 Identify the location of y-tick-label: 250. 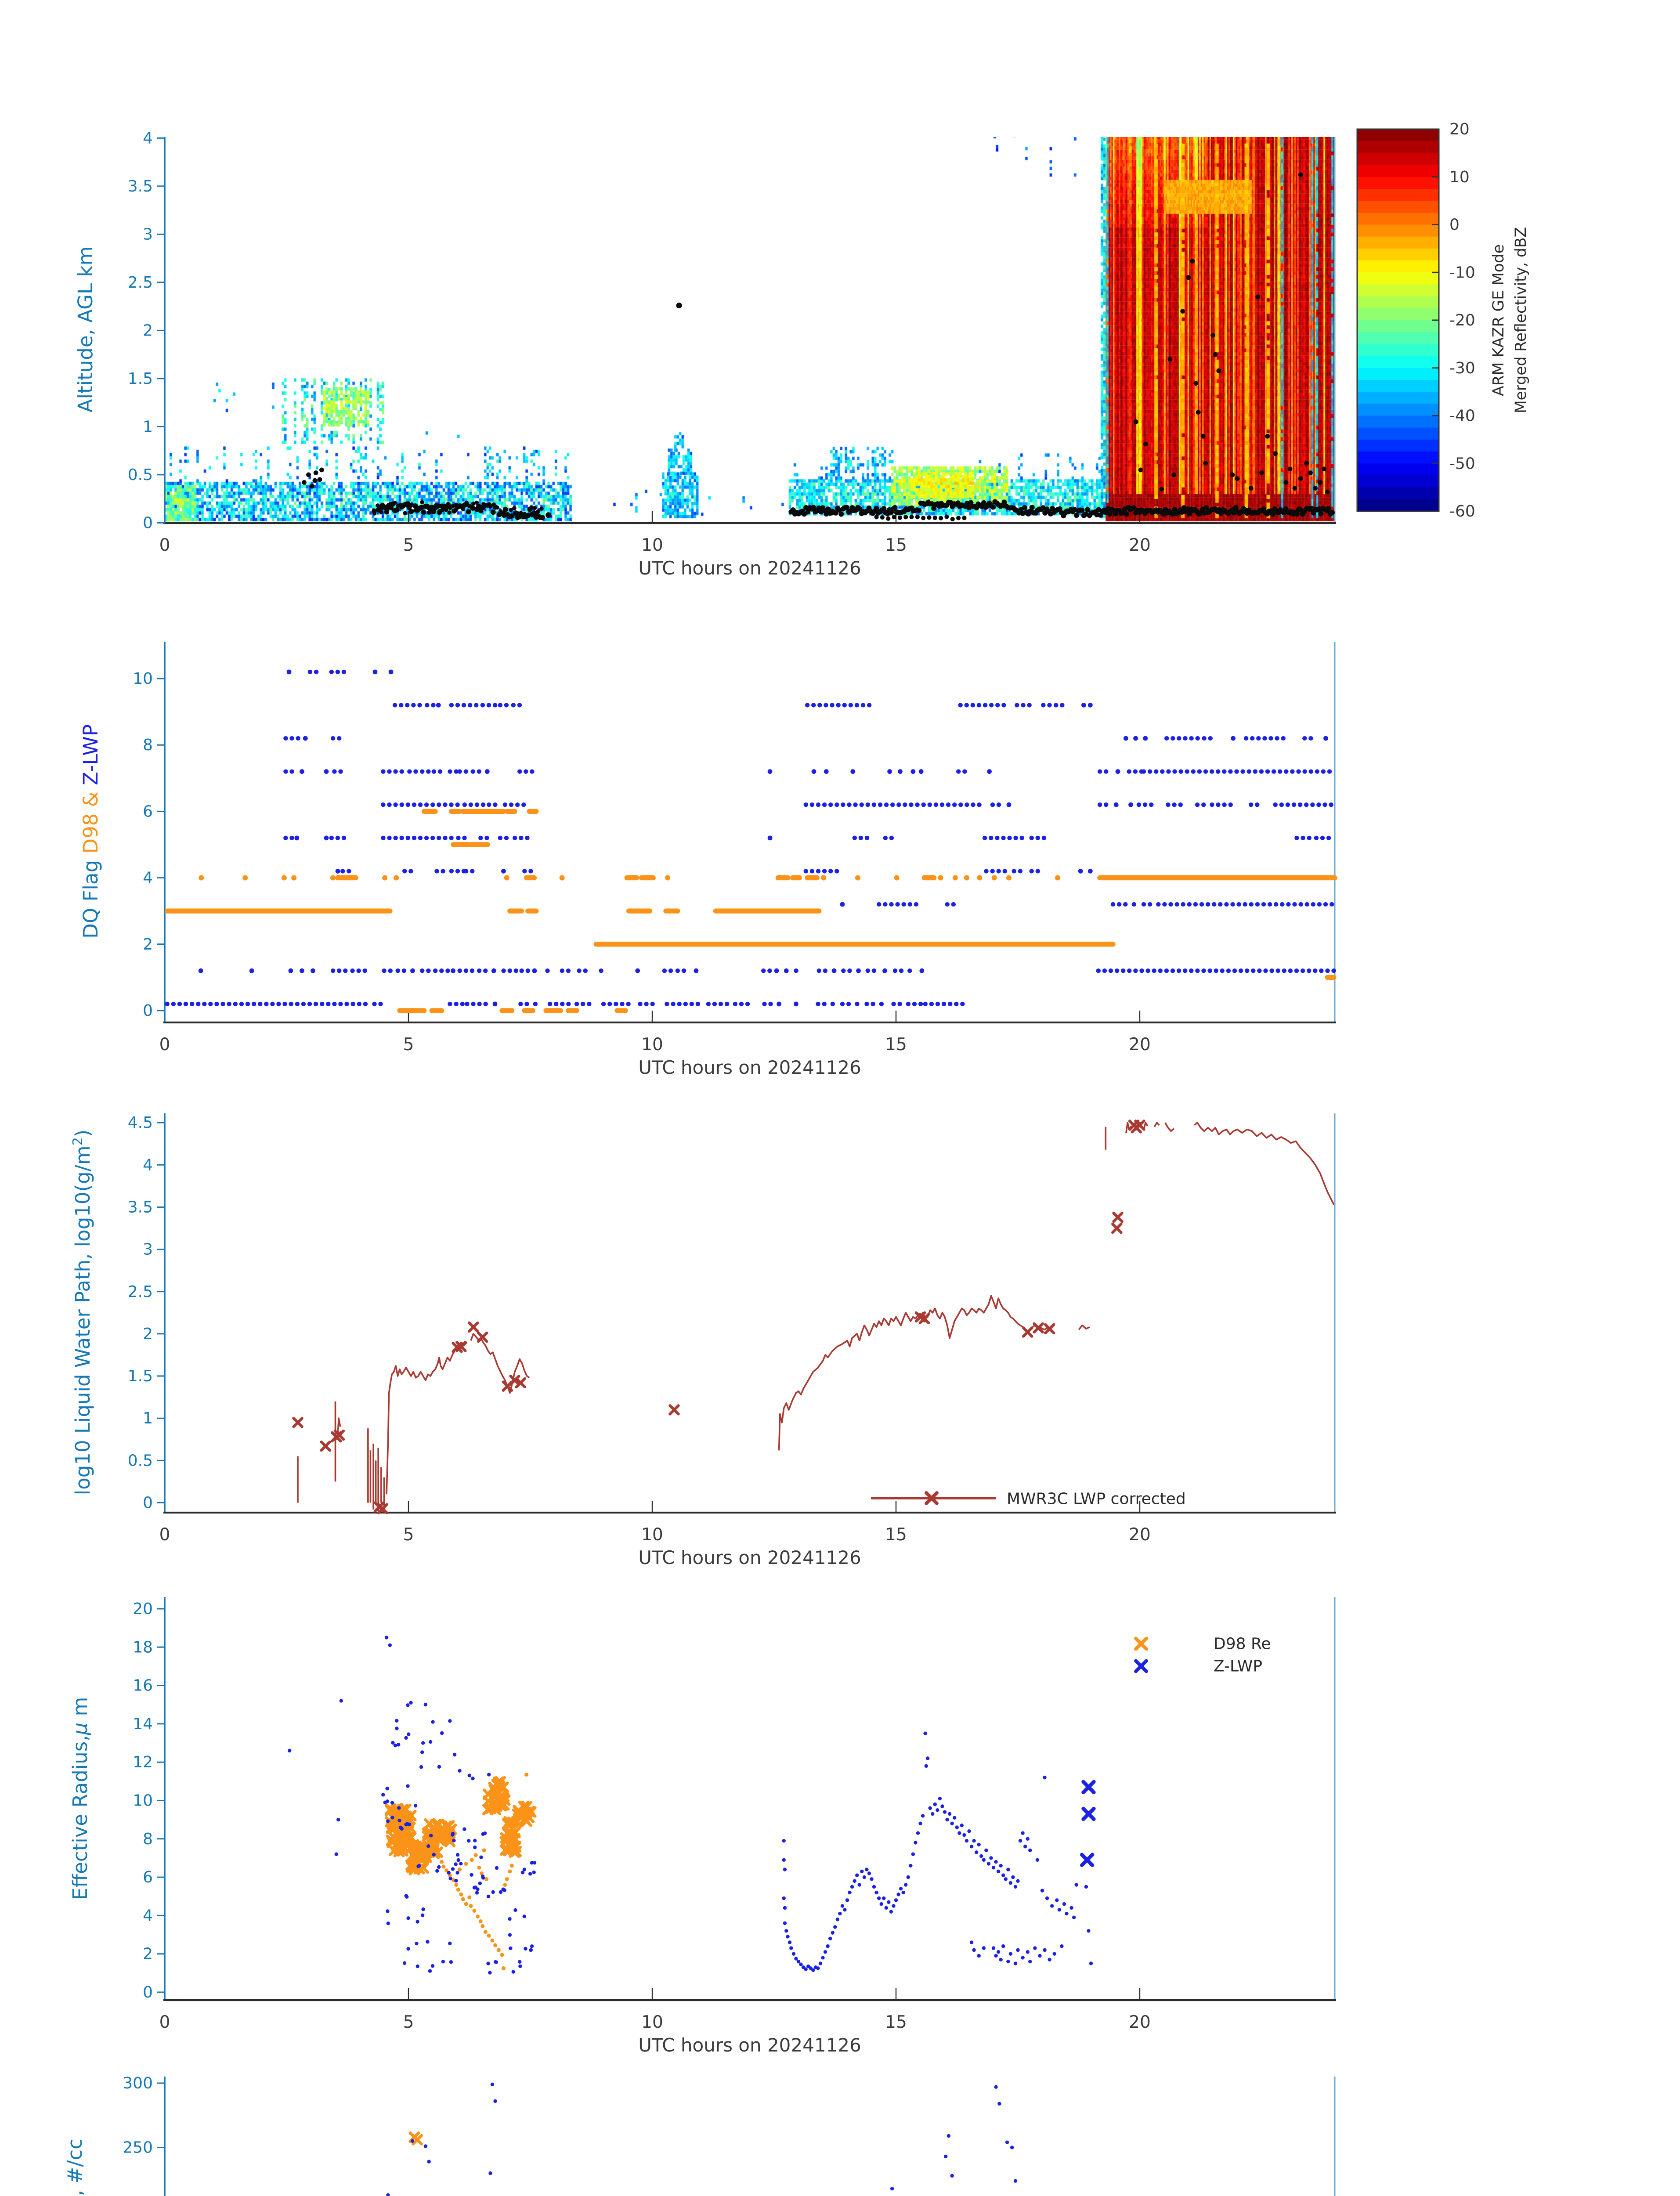
(138, 2147).